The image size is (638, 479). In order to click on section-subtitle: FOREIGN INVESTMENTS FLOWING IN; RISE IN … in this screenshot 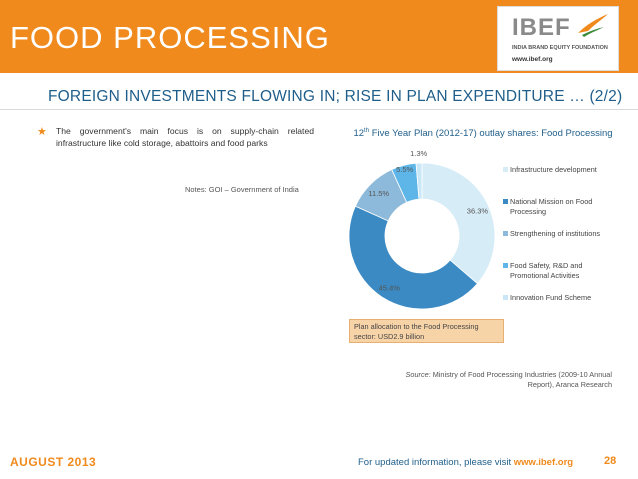, I will do `click(335, 96)`.